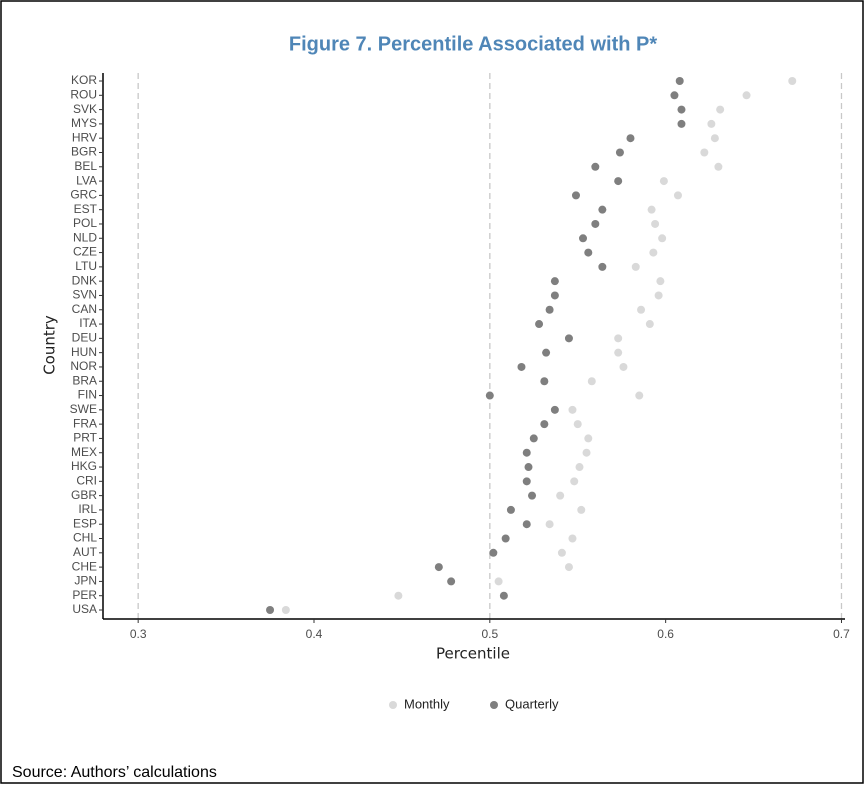 This screenshot has width=864, height=789. I want to click on y-tick-label: PRT, so click(85, 438).